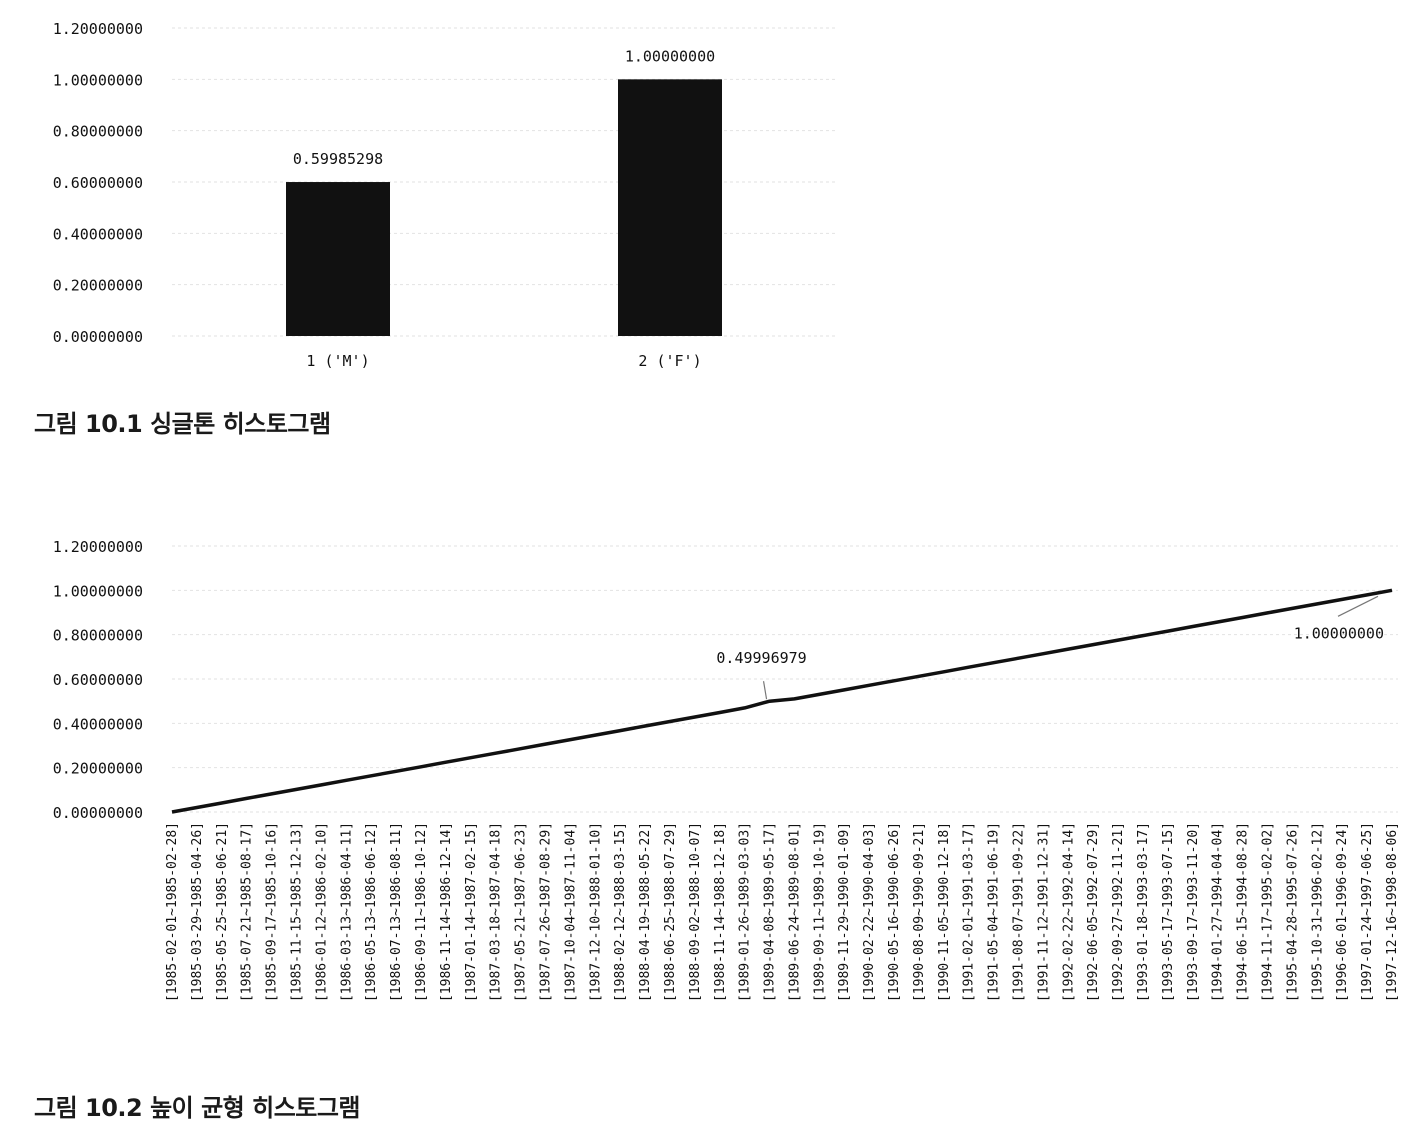 This screenshot has height=1128, width=1404. I want to click on x-tick-label: [1989-04-08~1989-05-17], so click(770, 912).